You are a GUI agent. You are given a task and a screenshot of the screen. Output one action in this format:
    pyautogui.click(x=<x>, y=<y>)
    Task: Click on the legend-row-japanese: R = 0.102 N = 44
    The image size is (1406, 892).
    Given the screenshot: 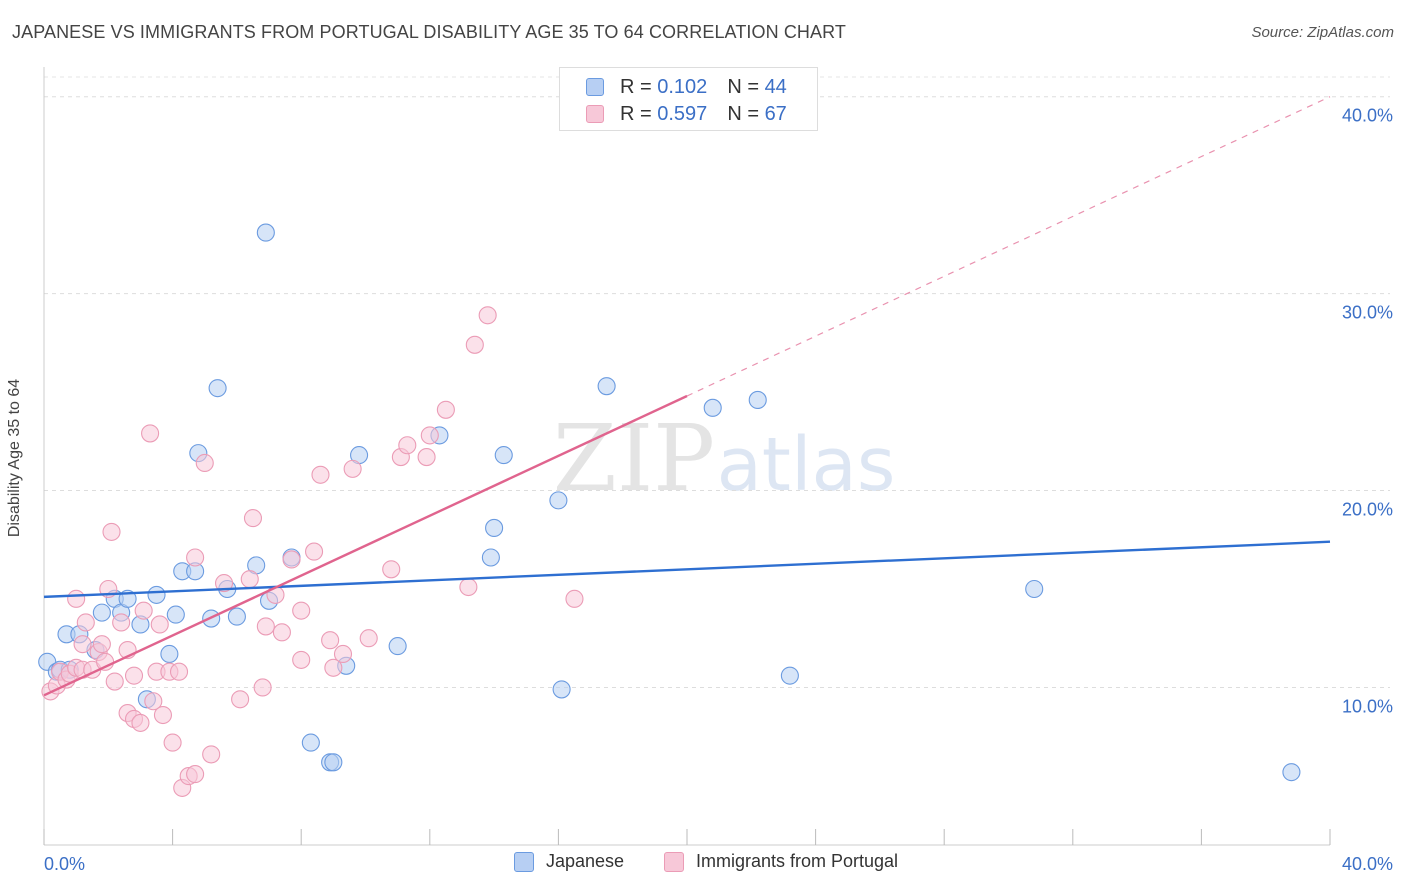 What is the action you would take?
    pyautogui.click(x=686, y=87)
    